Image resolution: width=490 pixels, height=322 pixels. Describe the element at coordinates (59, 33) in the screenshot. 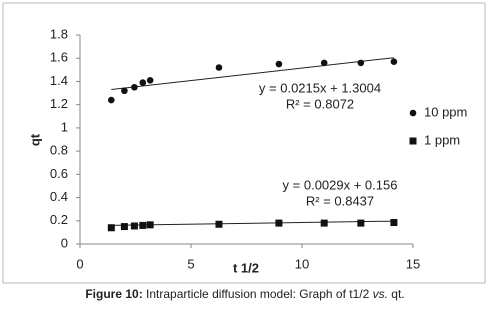

I see `y-tick-label: 1.8` at that location.